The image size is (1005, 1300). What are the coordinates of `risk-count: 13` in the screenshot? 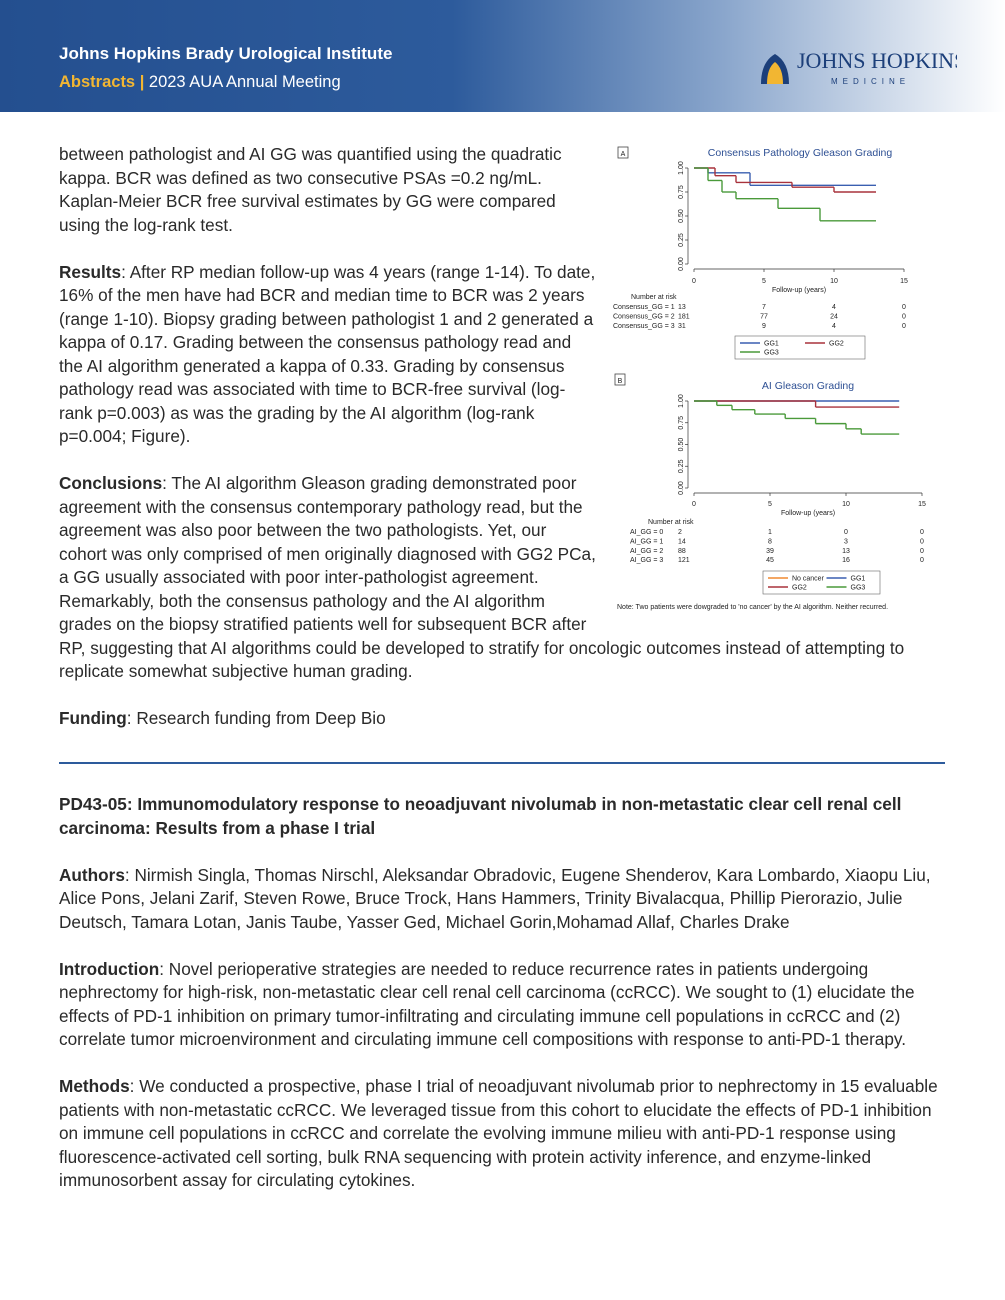 It's located at (846, 551).